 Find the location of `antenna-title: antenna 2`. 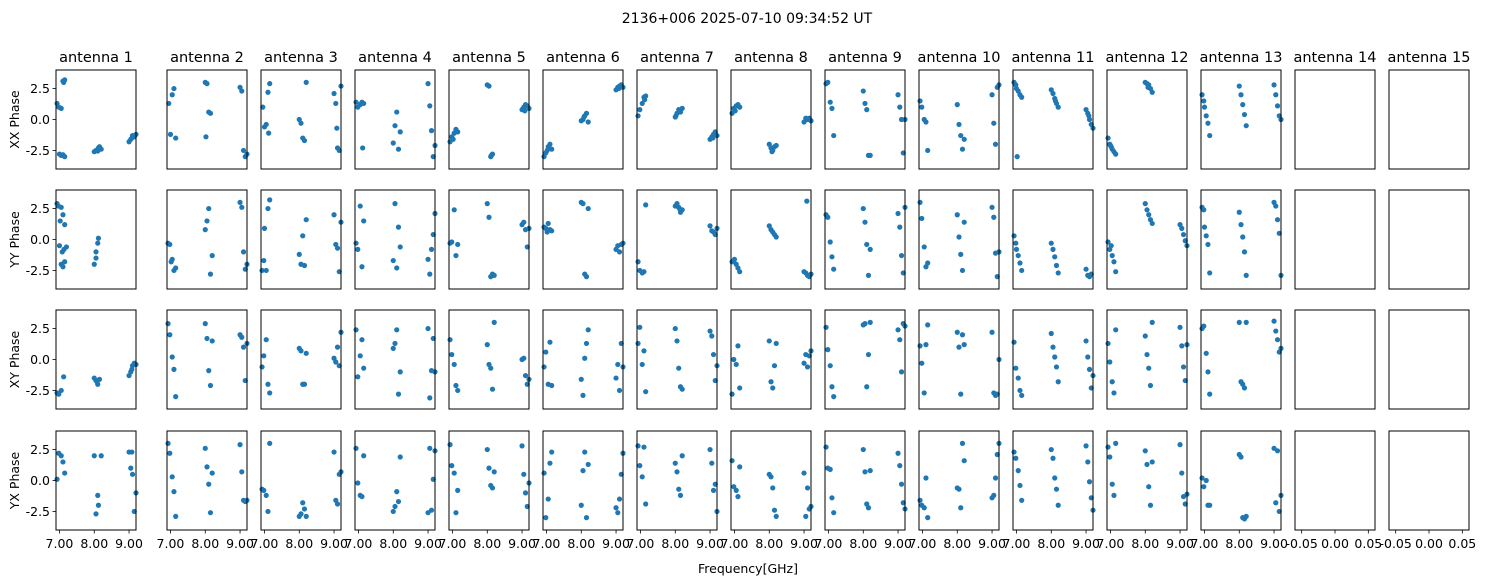

antenna-title: antenna 2 is located at coordinates (207, 58).